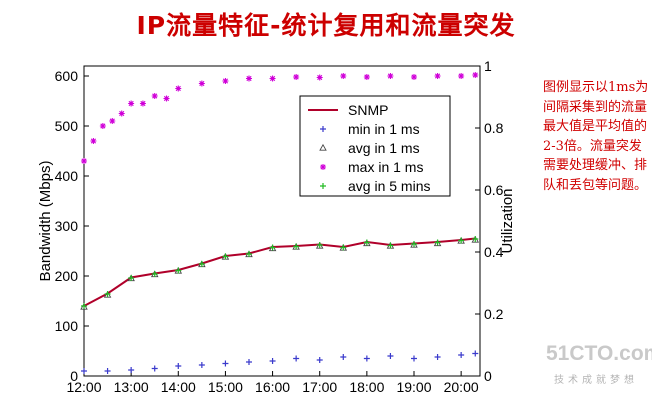  Describe the element at coordinates (488, 66) in the screenshot. I see `y2-tick-label: 1` at that location.